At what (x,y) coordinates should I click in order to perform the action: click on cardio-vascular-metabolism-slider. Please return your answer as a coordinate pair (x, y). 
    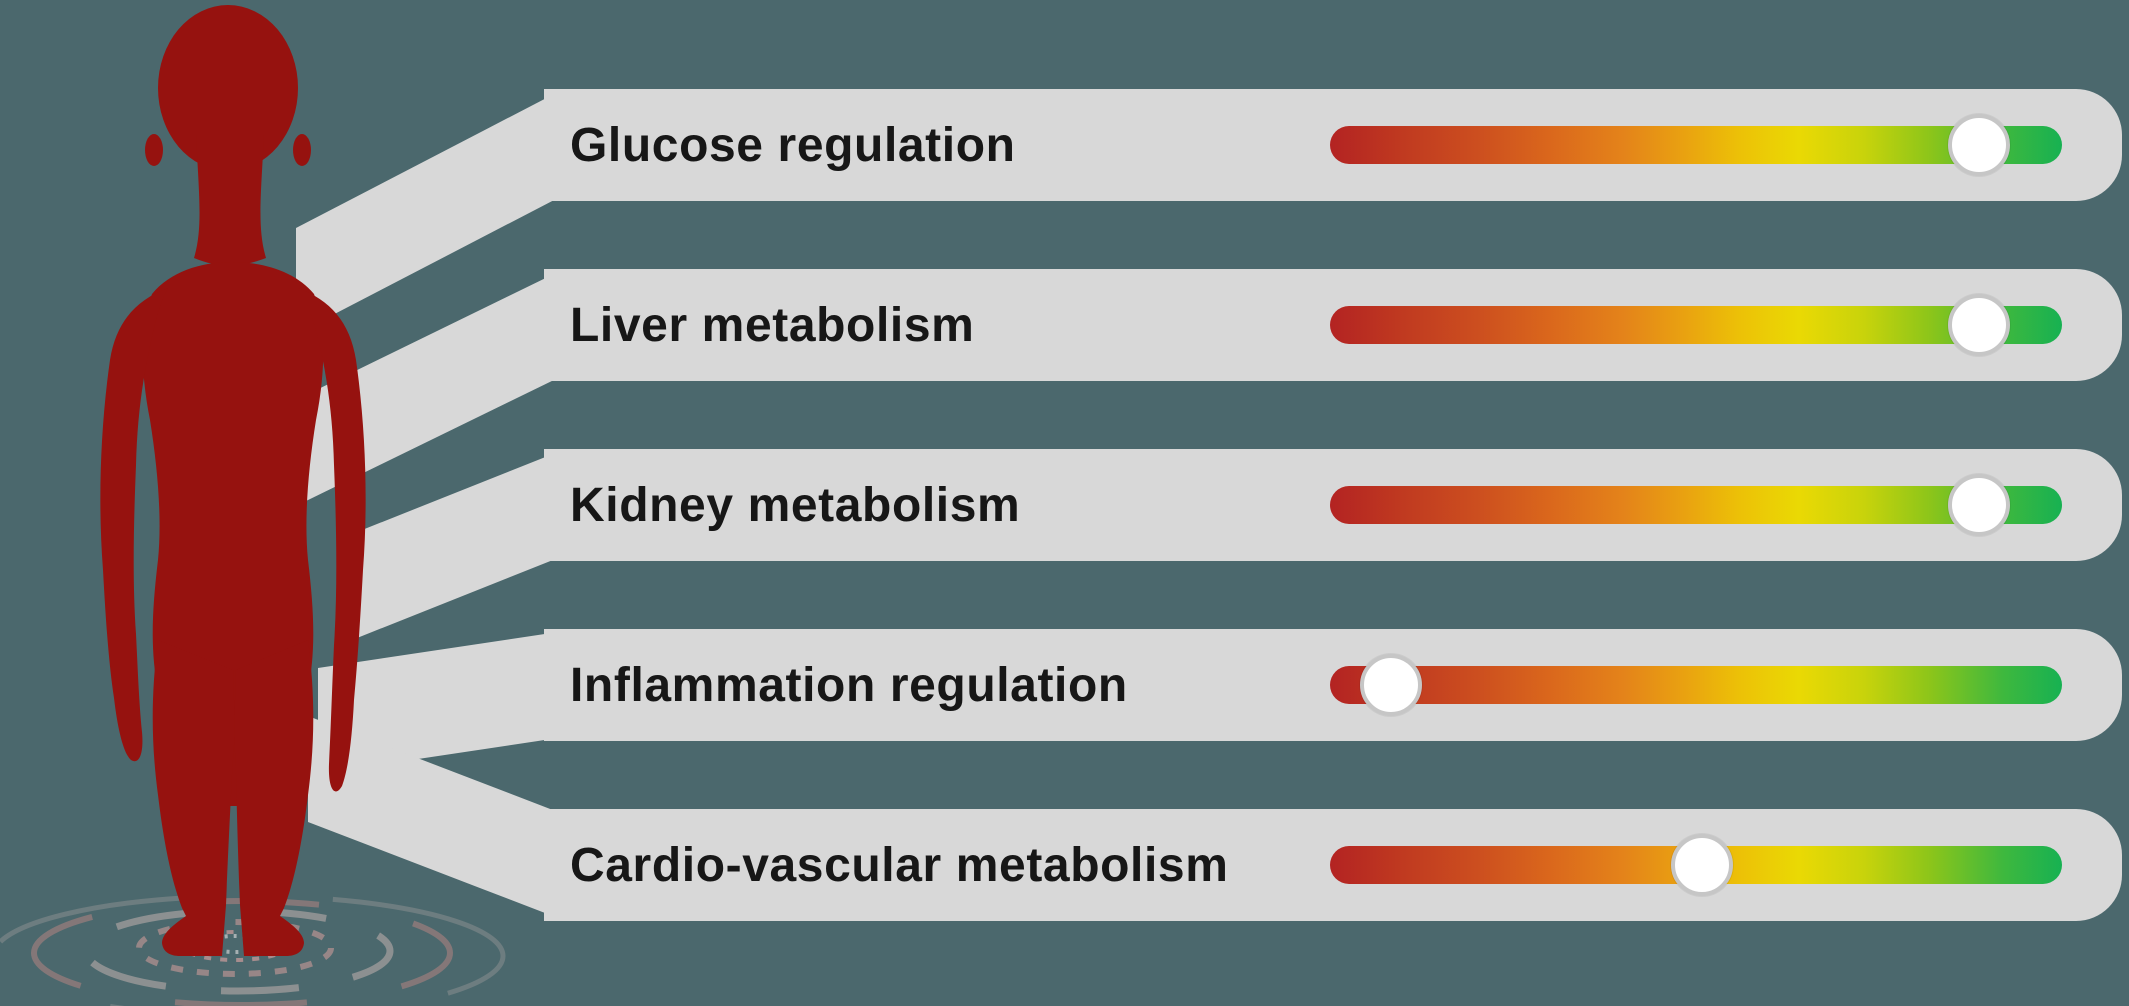
    Looking at the image, I should click on (1696, 865).